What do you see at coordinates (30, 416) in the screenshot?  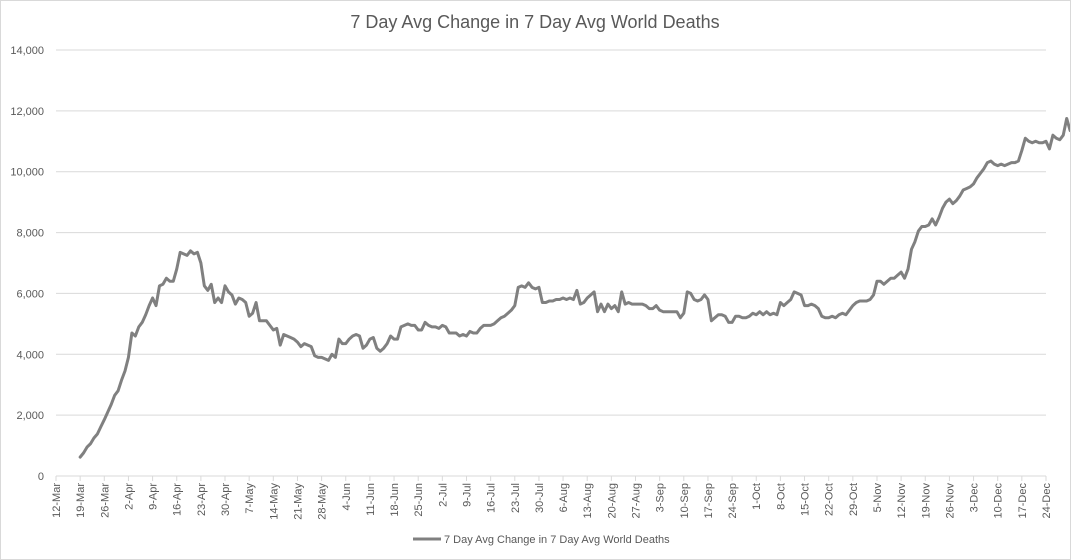 I see `y-tick-label: 2,000` at bounding box center [30, 416].